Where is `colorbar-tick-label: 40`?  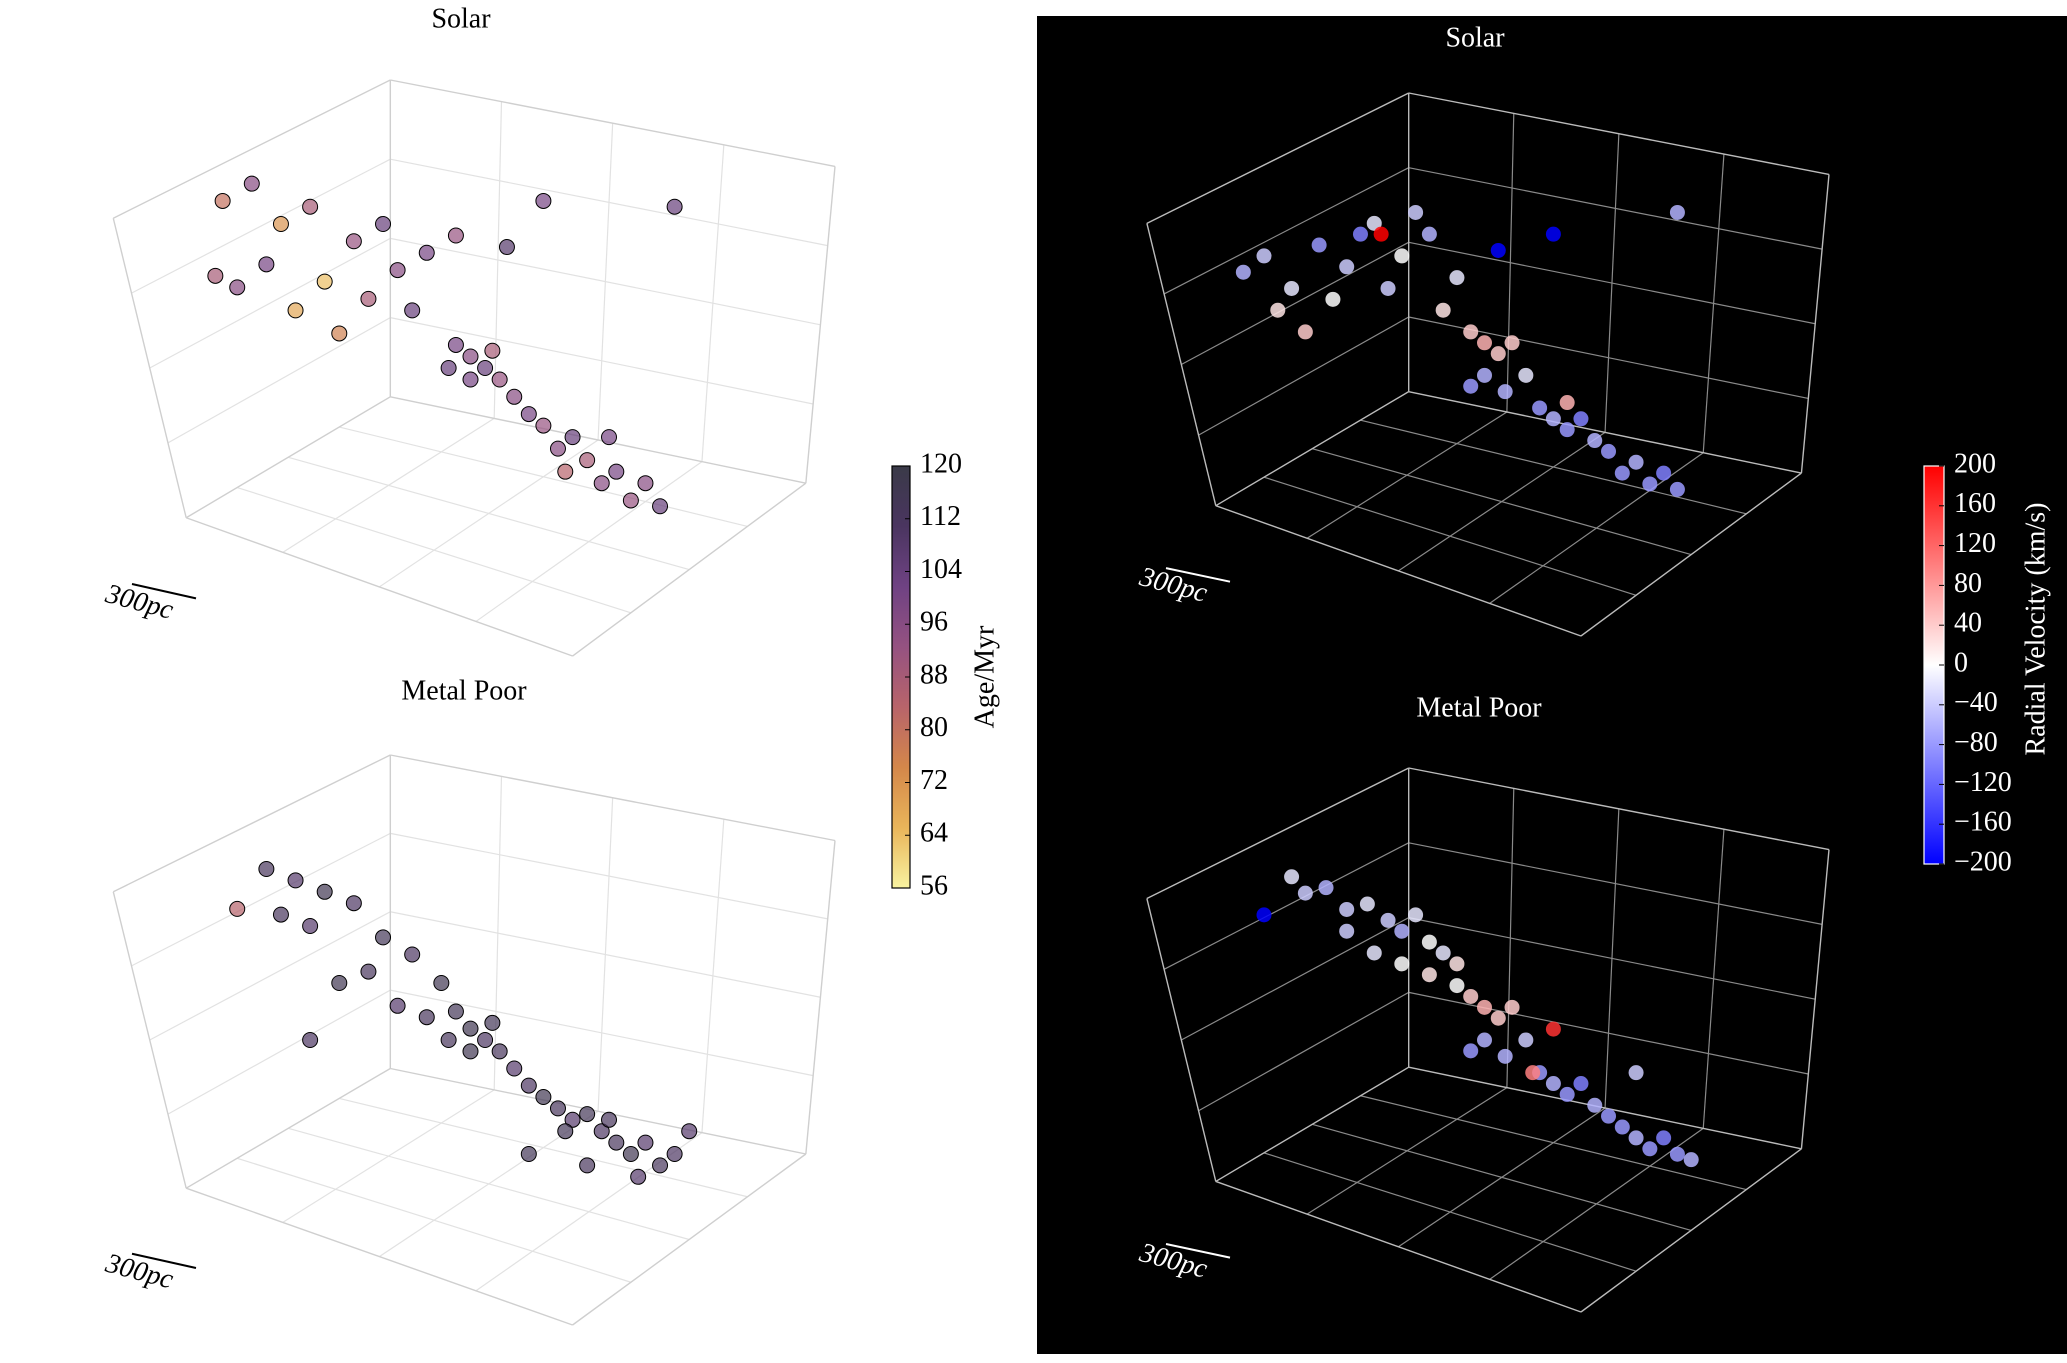 colorbar-tick-label: 40 is located at coordinates (1968, 623).